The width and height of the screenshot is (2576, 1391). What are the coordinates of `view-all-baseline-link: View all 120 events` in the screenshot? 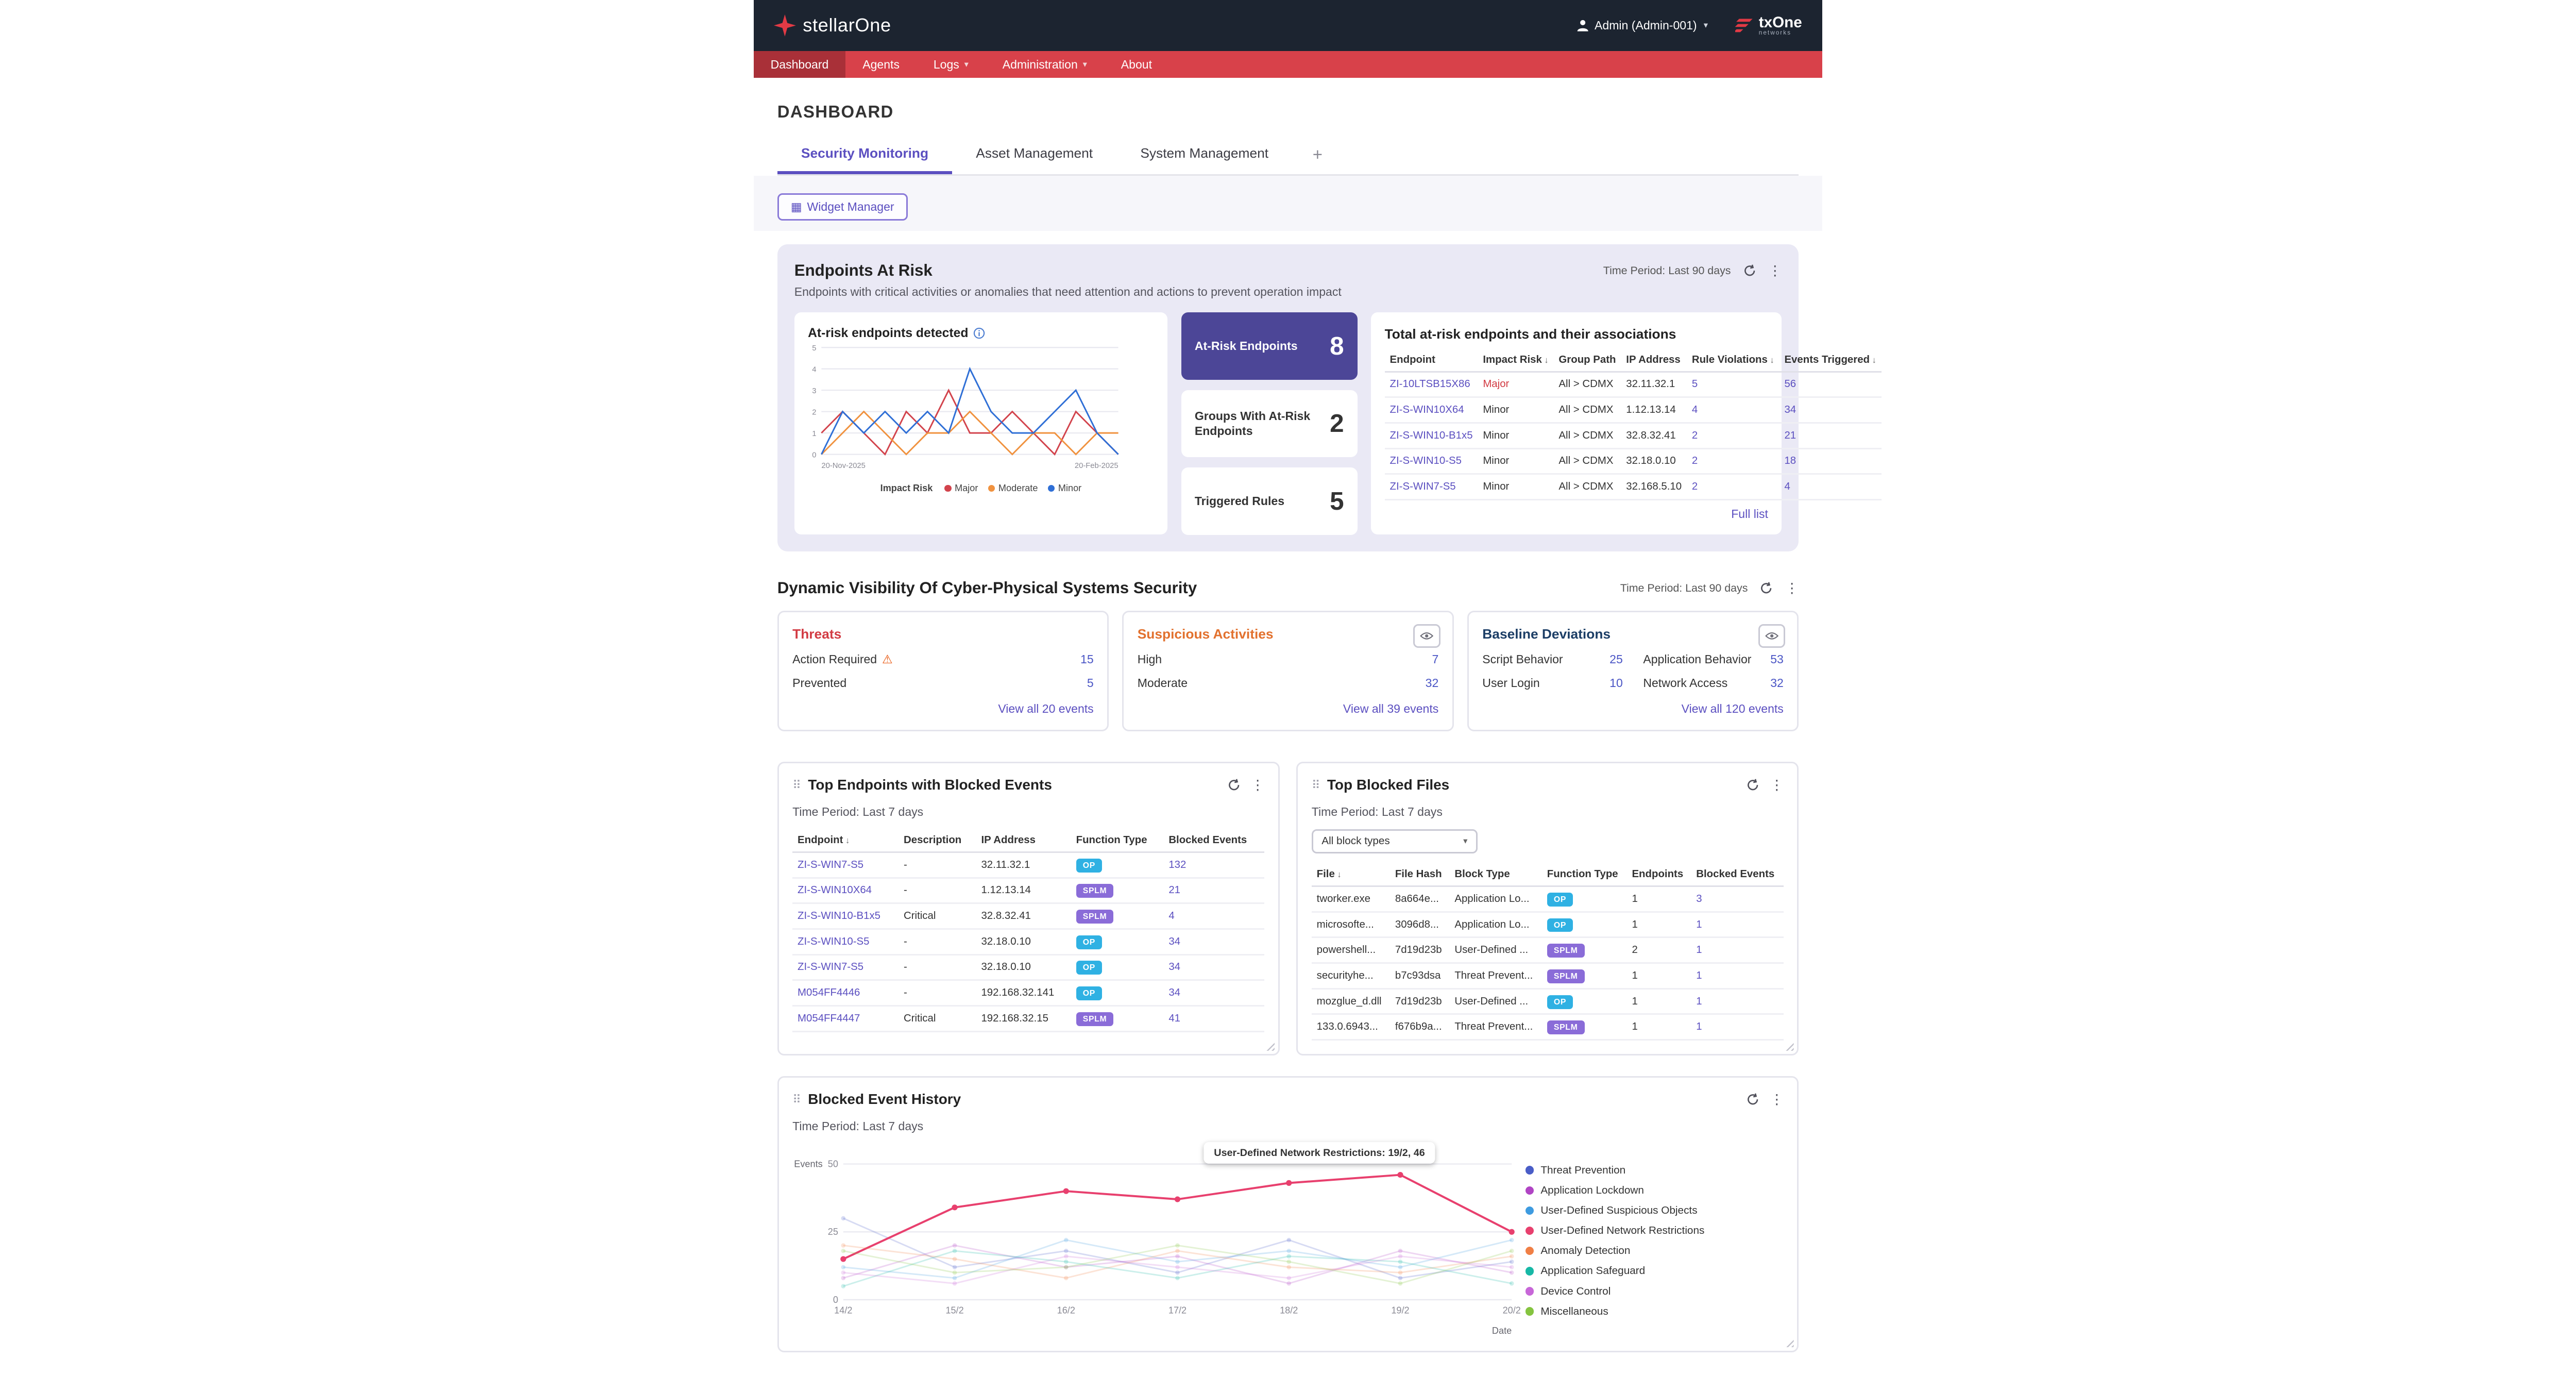 It's located at (1732, 709).